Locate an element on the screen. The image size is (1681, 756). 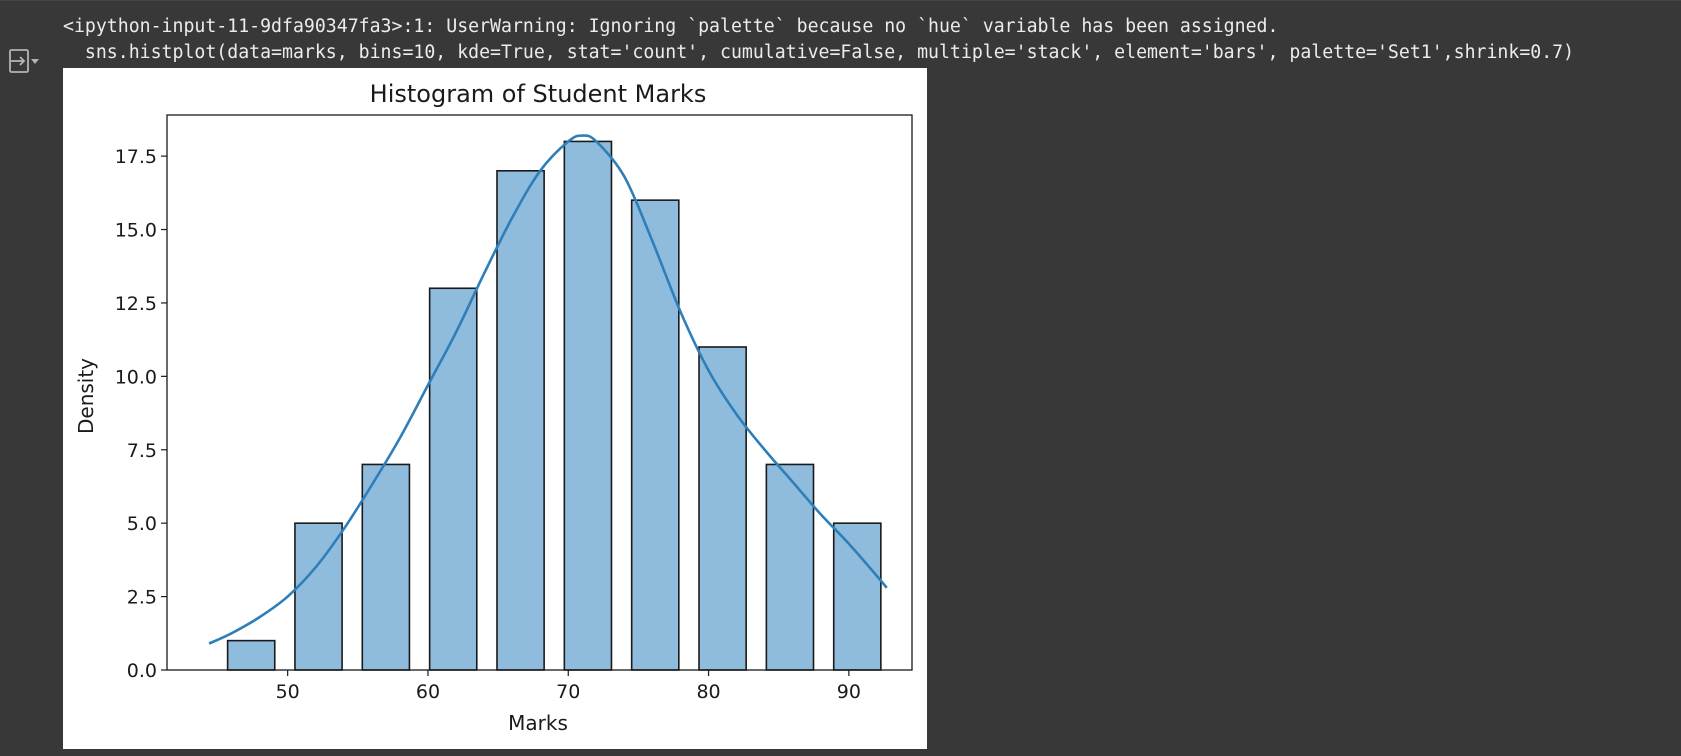
y-tick-label: 10.0 is located at coordinates (136, 377).